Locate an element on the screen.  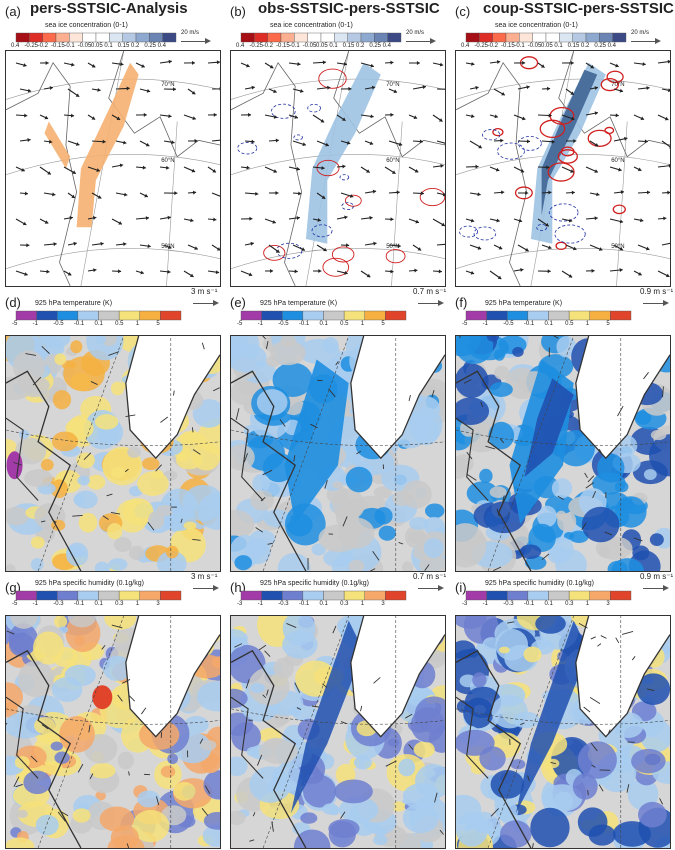
colorbar-tick: 0.05 is located at coordinates (322, 46).